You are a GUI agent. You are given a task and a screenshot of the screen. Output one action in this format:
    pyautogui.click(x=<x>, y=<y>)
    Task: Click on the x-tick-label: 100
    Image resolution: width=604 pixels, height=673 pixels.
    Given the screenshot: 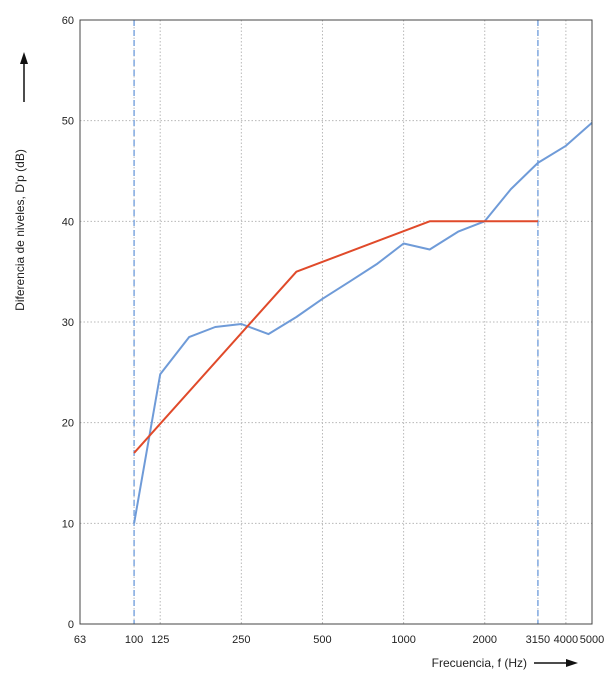 What is the action you would take?
    pyautogui.click(x=134, y=640)
    